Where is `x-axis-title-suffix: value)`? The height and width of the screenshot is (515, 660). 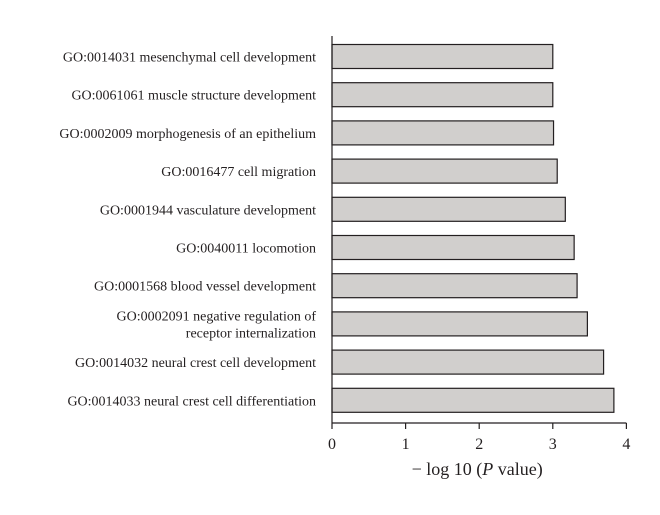 x-axis-title-suffix: value) is located at coordinates (517, 469).